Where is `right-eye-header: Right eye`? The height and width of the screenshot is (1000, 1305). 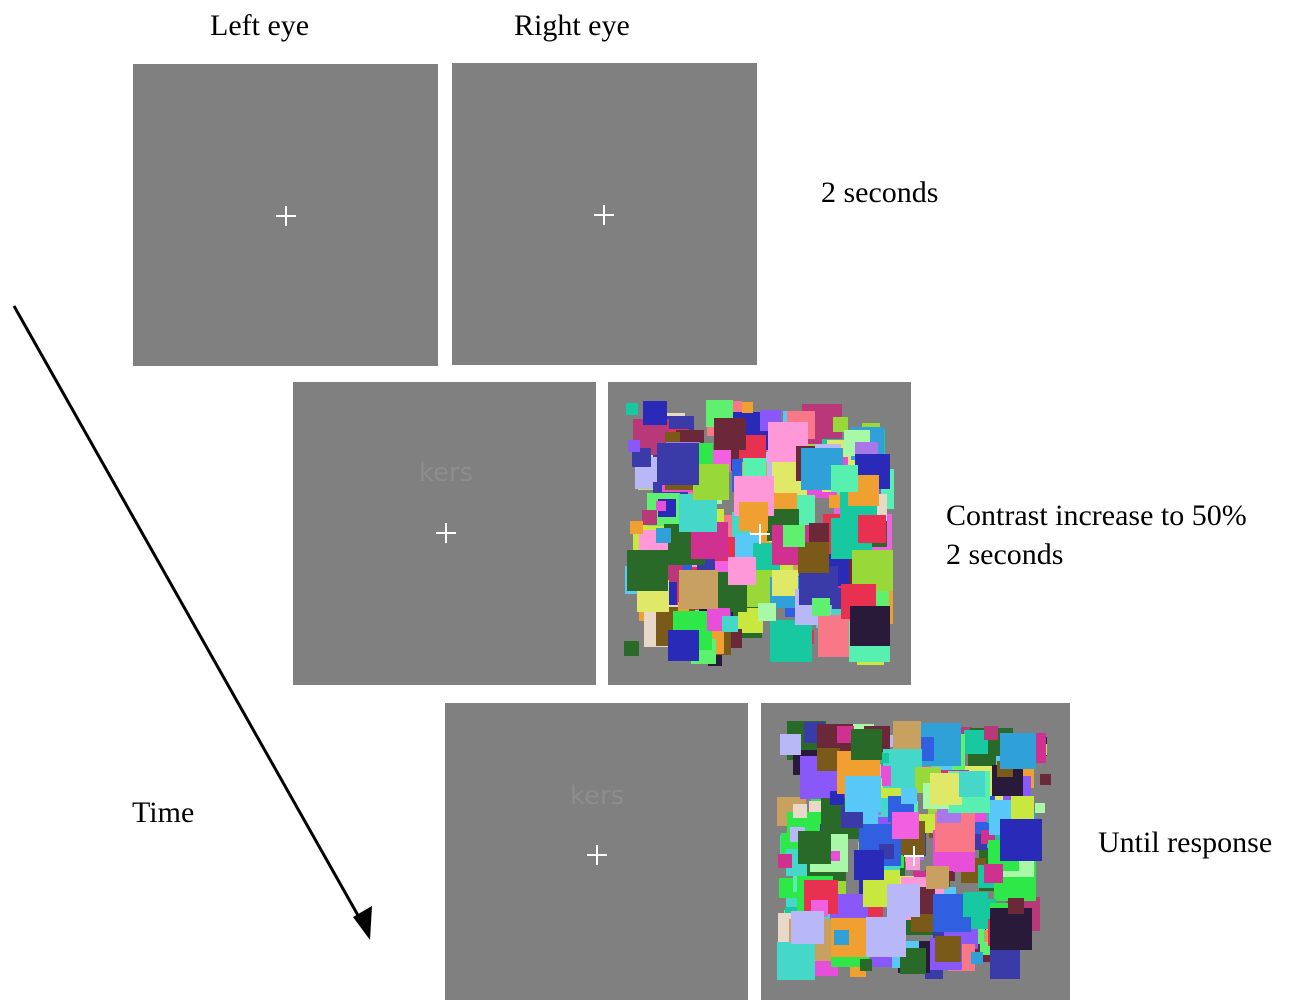 right-eye-header: Right eye is located at coordinates (572, 25).